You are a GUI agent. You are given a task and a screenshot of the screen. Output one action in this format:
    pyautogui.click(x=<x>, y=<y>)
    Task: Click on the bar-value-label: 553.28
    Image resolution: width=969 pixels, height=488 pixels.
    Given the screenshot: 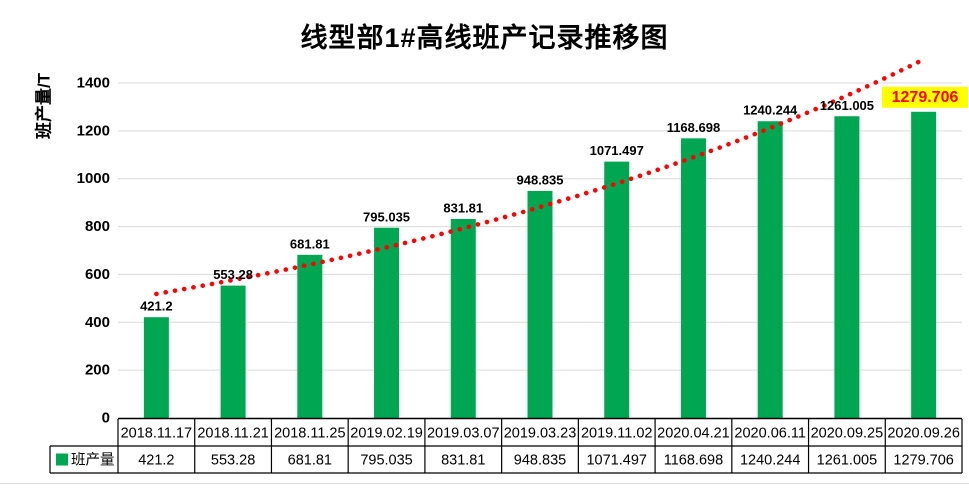 What is the action you would take?
    pyautogui.click(x=233, y=274)
    